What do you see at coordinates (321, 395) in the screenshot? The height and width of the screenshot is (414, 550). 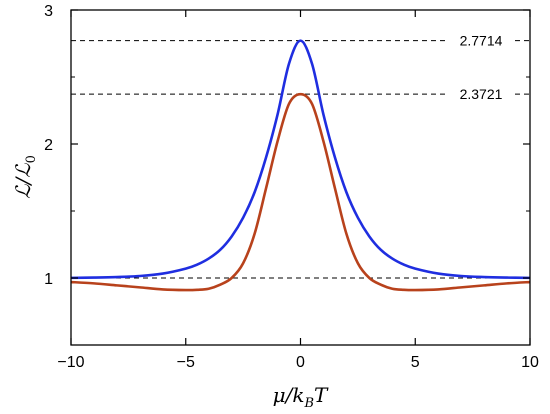 I see `x-axis-label-t: T` at bounding box center [321, 395].